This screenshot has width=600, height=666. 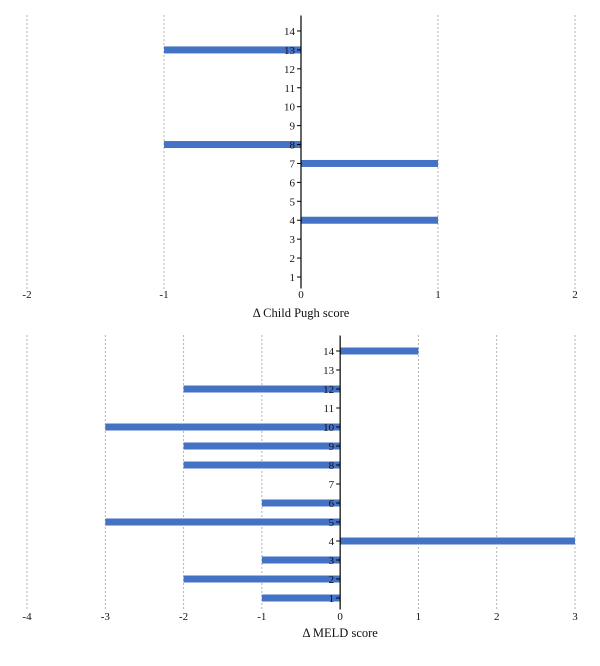 I want to click on x-axis-title: Δ MELD score, so click(x=340, y=633).